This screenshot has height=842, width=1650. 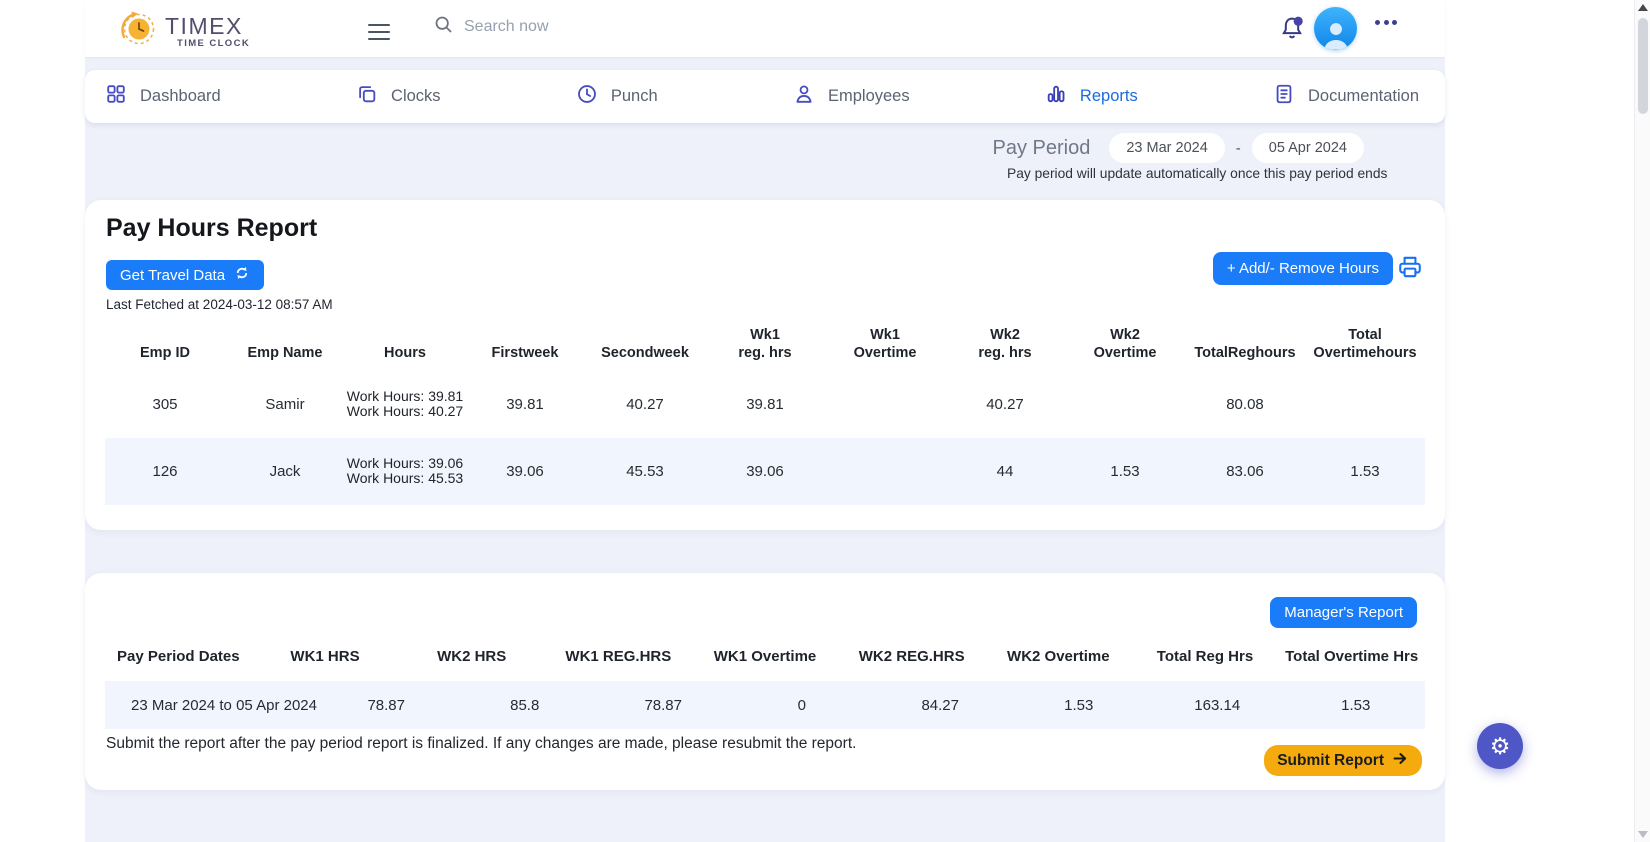 I want to click on nav-label: Reports, so click(x=1108, y=96).